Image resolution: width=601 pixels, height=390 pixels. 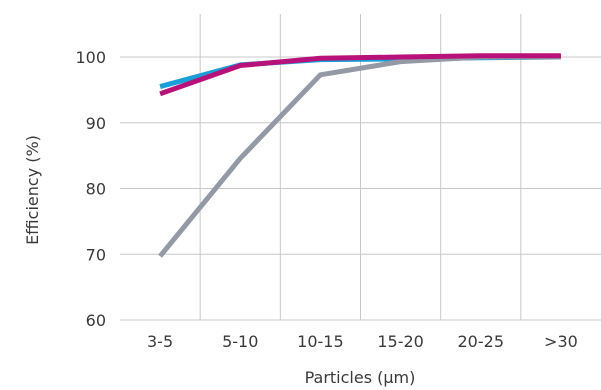 I want to click on y-tick-label: 90, so click(x=96, y=123).